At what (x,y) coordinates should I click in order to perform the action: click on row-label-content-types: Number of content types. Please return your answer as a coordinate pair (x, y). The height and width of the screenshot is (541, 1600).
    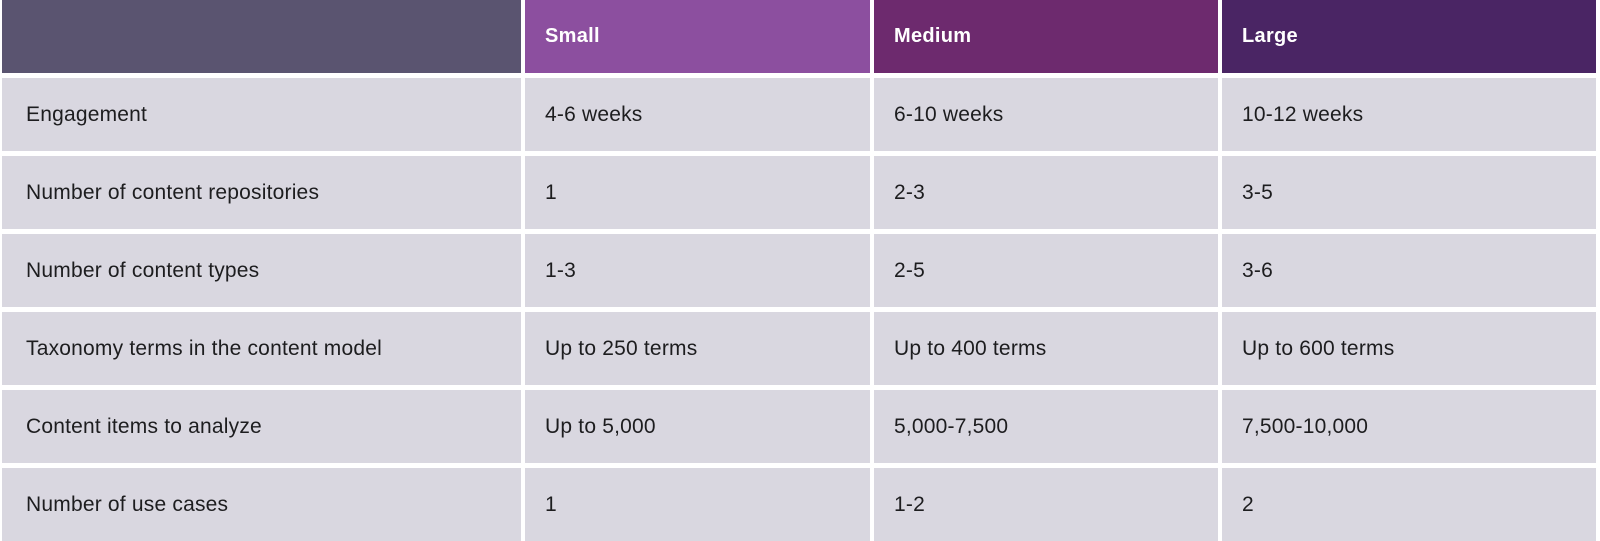
    Looking at the image, I should click on (261, 270).